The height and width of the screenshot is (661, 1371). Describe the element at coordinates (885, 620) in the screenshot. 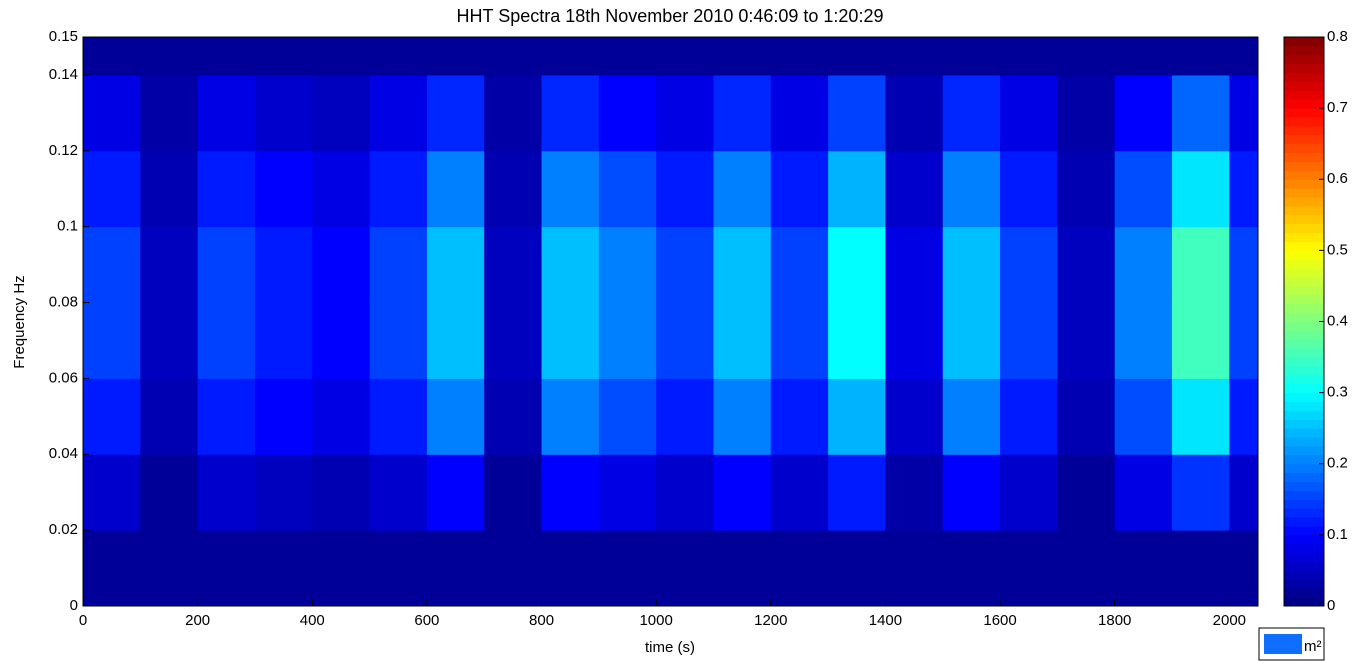

I see `x-tick-label: 1400` at that location.